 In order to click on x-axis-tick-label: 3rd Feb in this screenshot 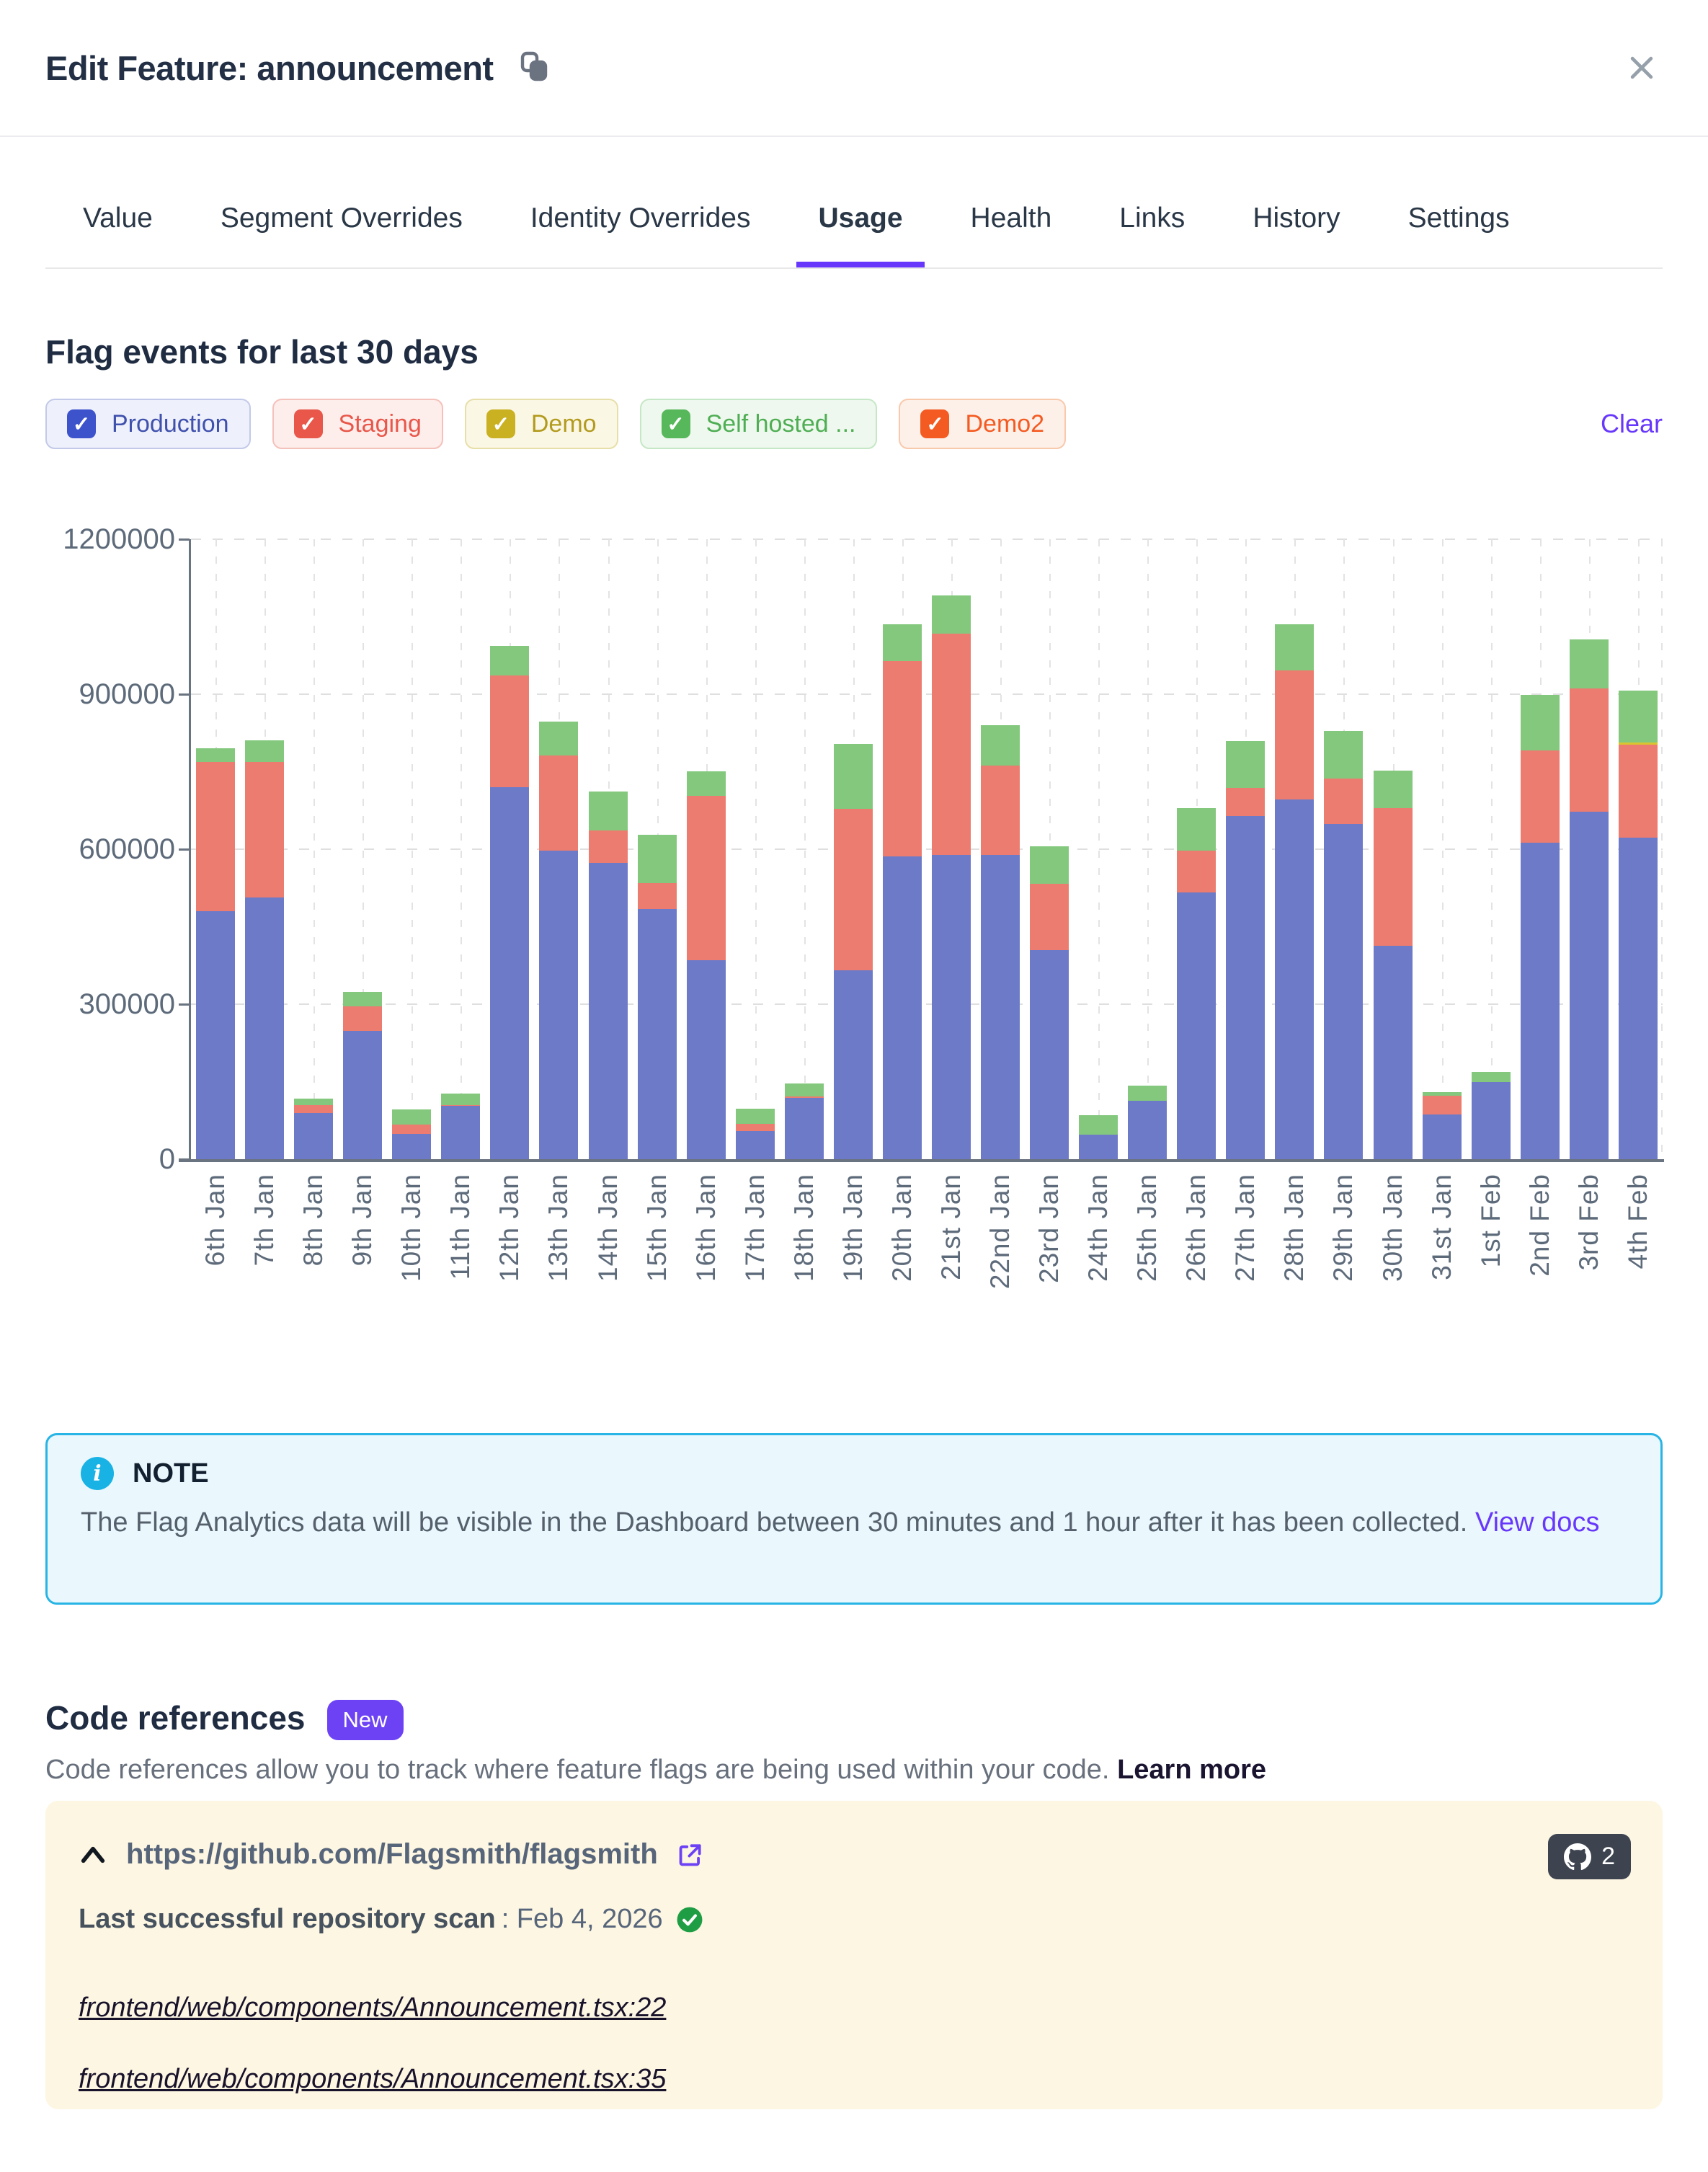, I will do `click(1588, 1222)`.